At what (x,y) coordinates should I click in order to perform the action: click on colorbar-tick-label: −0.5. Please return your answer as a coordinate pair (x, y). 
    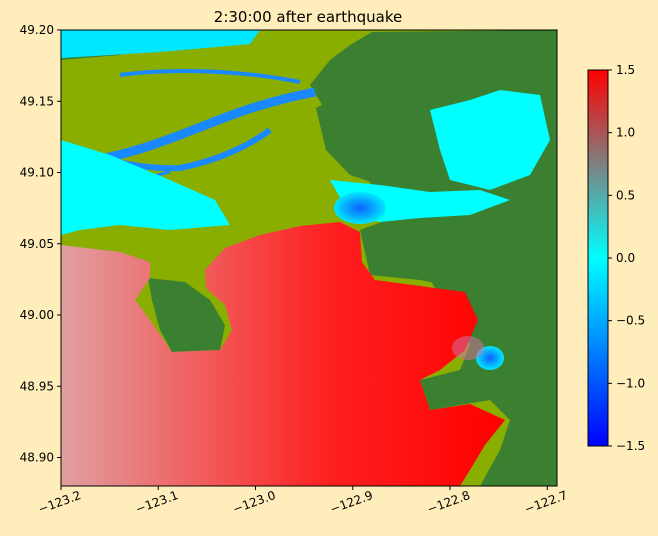
    Looking at the image, I should click on (630, 321).